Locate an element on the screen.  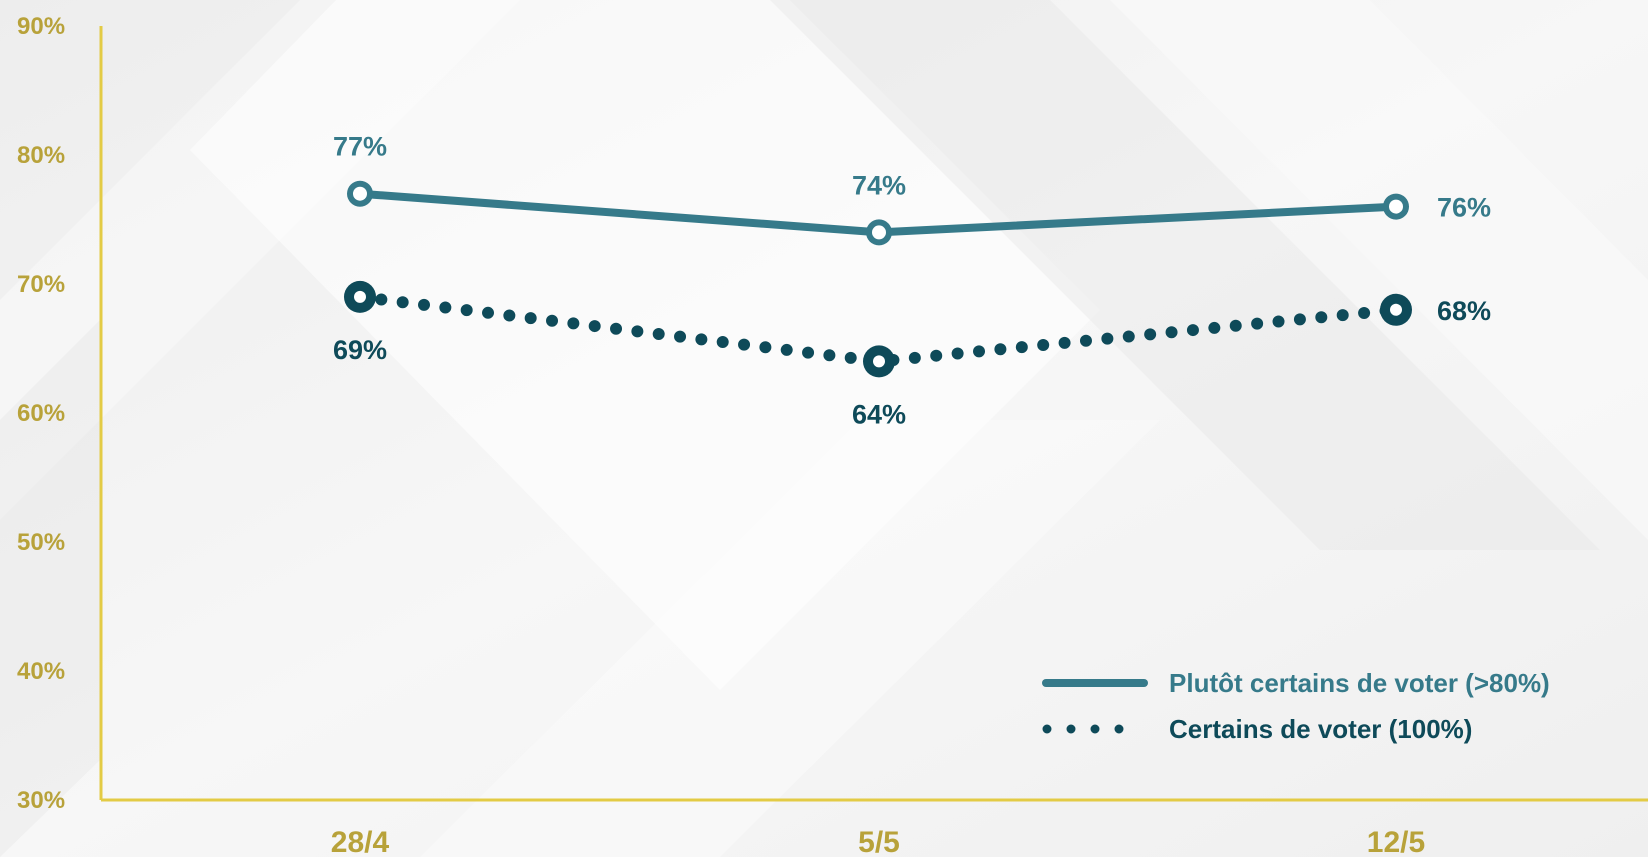
x-tick-label: 5/5 is located at coordinates (879, 841).